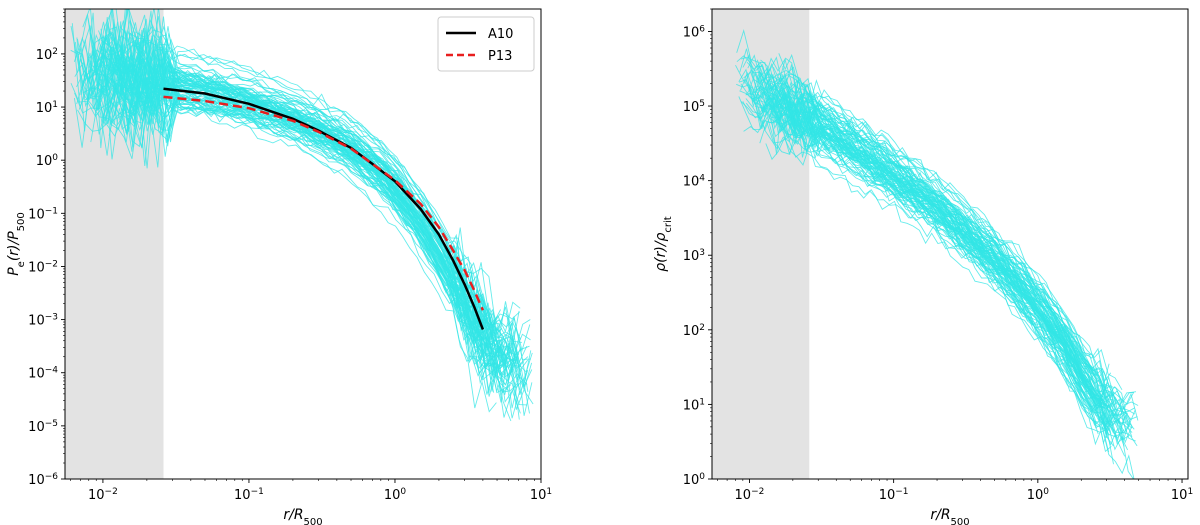 Image resolution: width=1200 pixels, height=525 pixels. What do you see at coordinates (46, 248) in the screenshot?
I see `y-ticks: 10⁻⁶ 10⁻⁵ 10⁻⁴ 10⁻³ 10⁻² 10⁻¹ 10⁰ 10¹ 10²` at bounding box center [46, 248].